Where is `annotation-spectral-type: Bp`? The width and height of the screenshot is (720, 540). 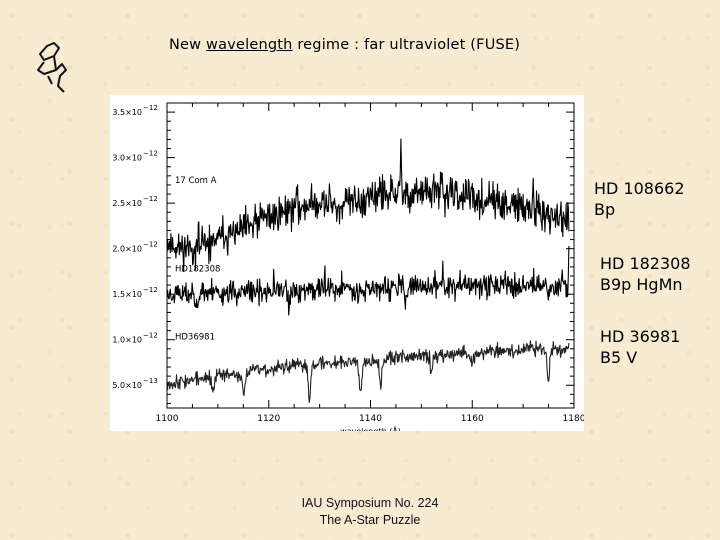
annotation-spectral-type: Bp is located at coordinates (605, 209).